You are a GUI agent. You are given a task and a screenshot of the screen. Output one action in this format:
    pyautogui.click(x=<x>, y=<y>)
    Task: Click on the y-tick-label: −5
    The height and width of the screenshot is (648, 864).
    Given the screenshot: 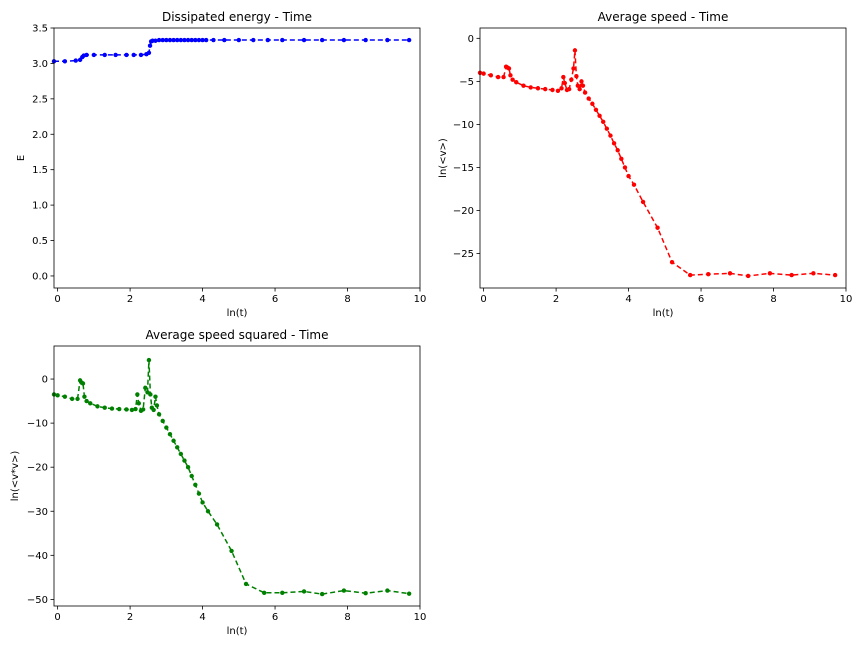 What is the action you would take?
    pyautogui.click(x=466, y=82)
    